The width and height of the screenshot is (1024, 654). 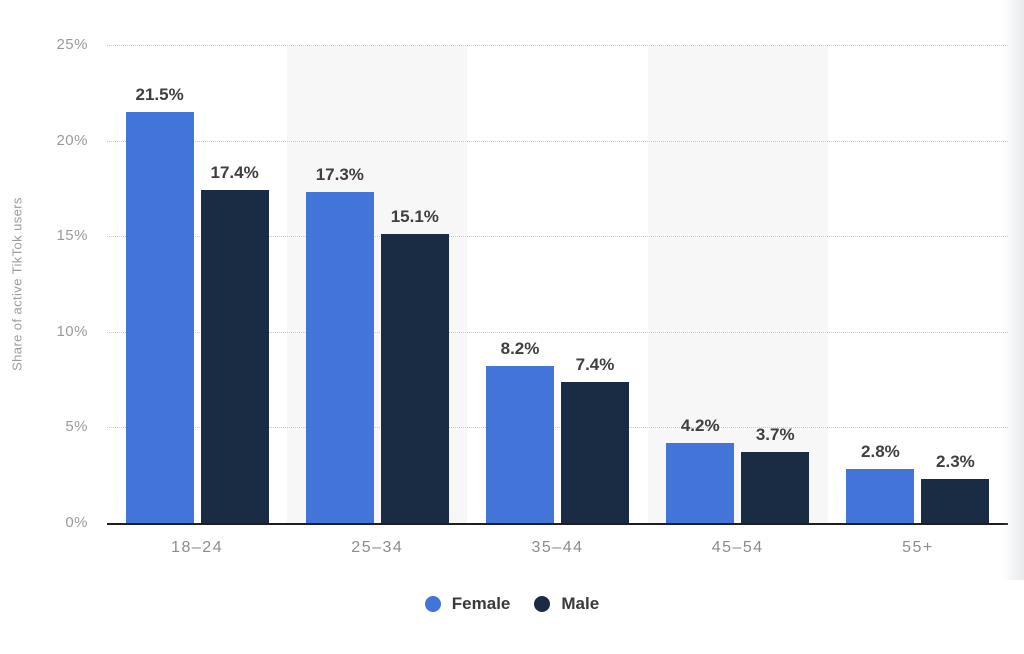 What do you see at coordinates (76, 427) in the screenshot?
I see `y-tick-label-5: 5%` at bounding box center [76, 427].